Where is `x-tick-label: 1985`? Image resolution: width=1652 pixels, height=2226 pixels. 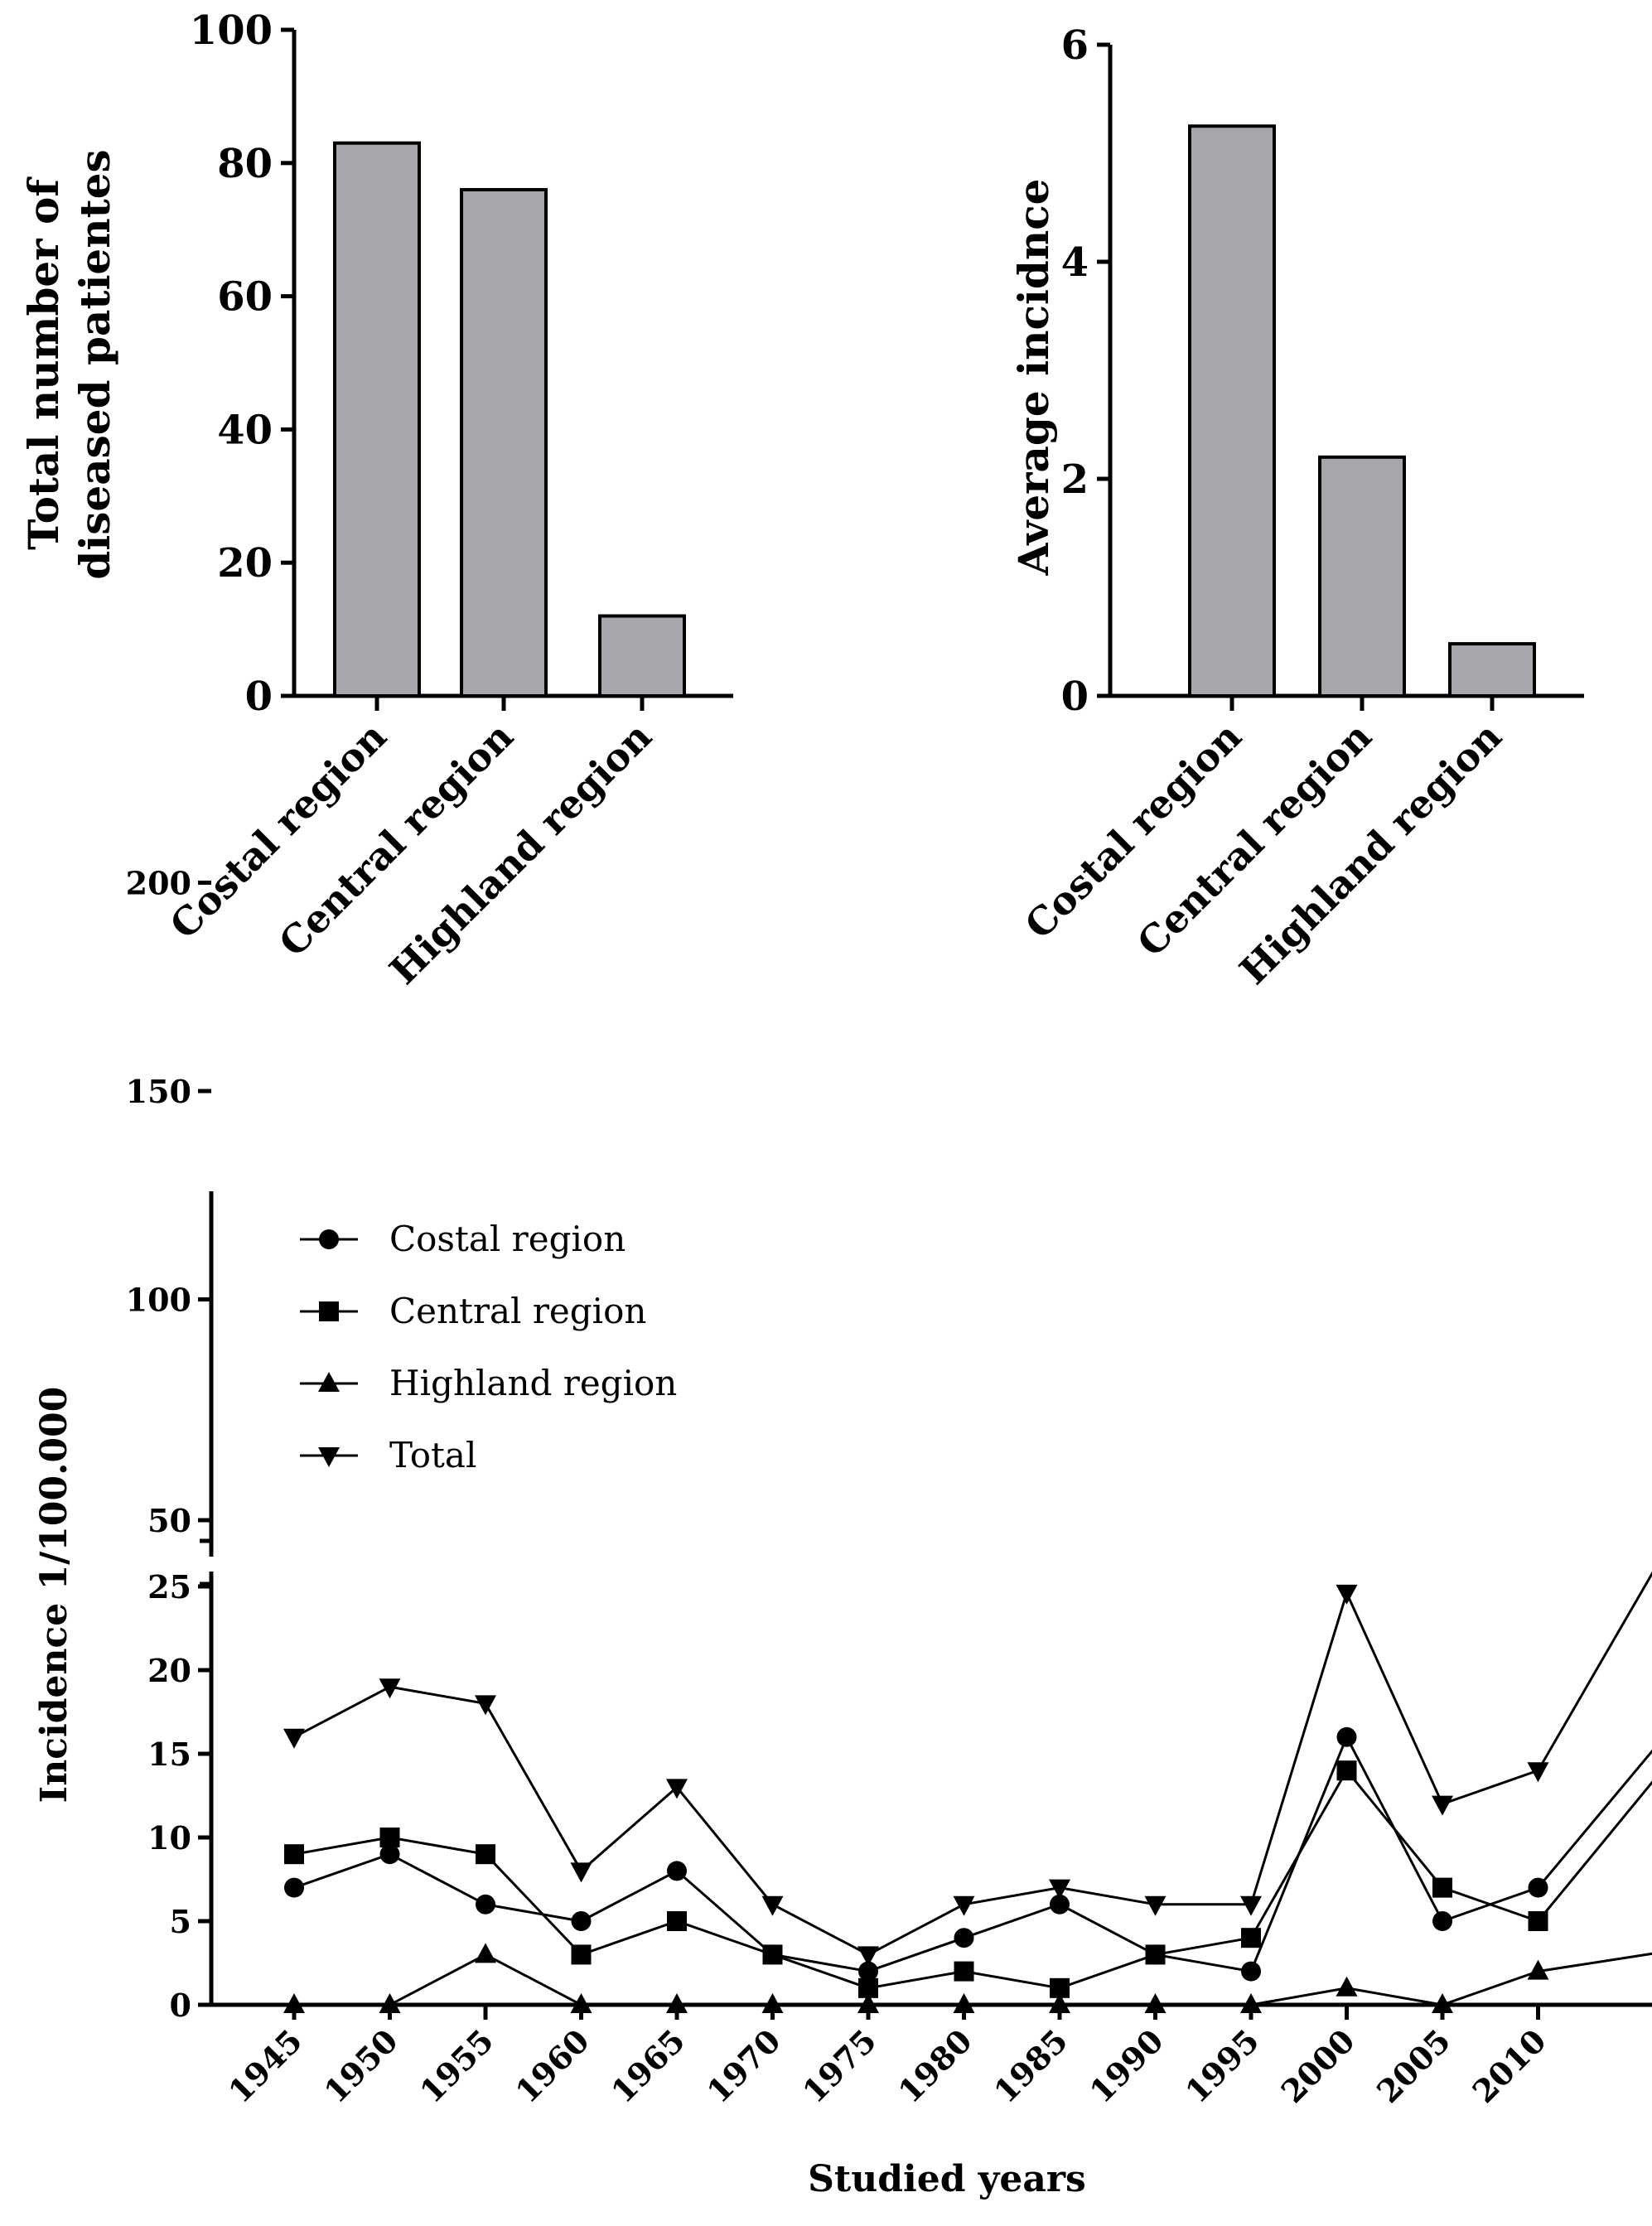
x-tick-label: 1985 is located at coordinates (1031, 2066).